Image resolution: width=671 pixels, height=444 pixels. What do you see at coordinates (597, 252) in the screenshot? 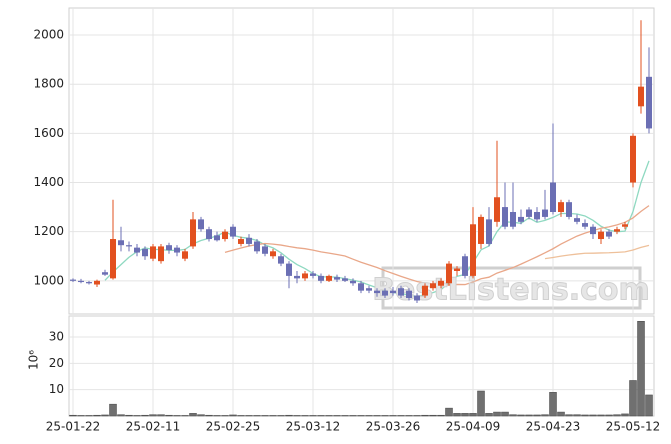
I see `moving-average` at bounding box center [597, 252].